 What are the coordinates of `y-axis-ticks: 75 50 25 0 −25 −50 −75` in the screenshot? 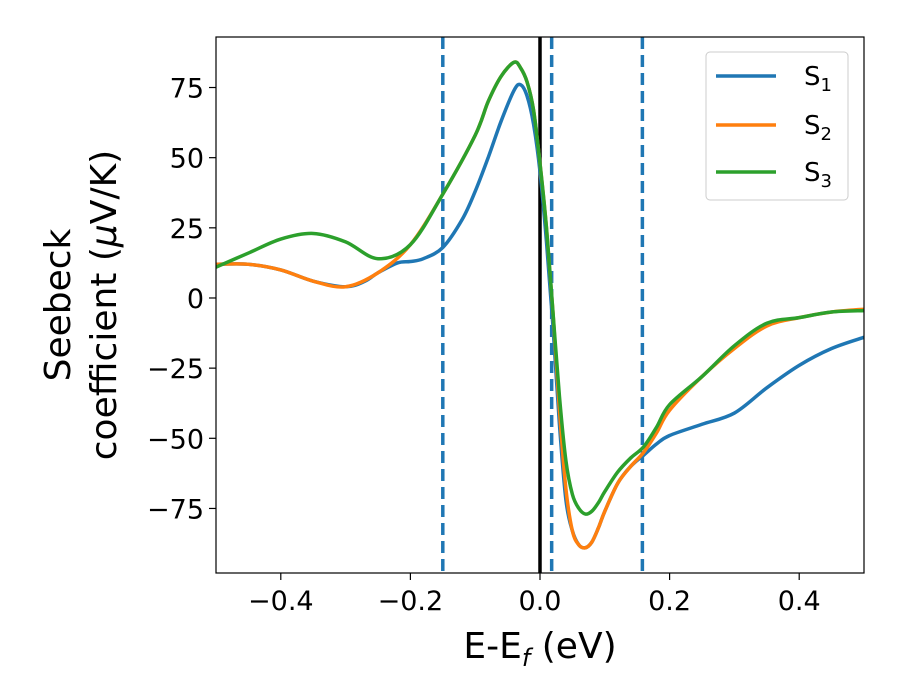 It's located at (181, 299).